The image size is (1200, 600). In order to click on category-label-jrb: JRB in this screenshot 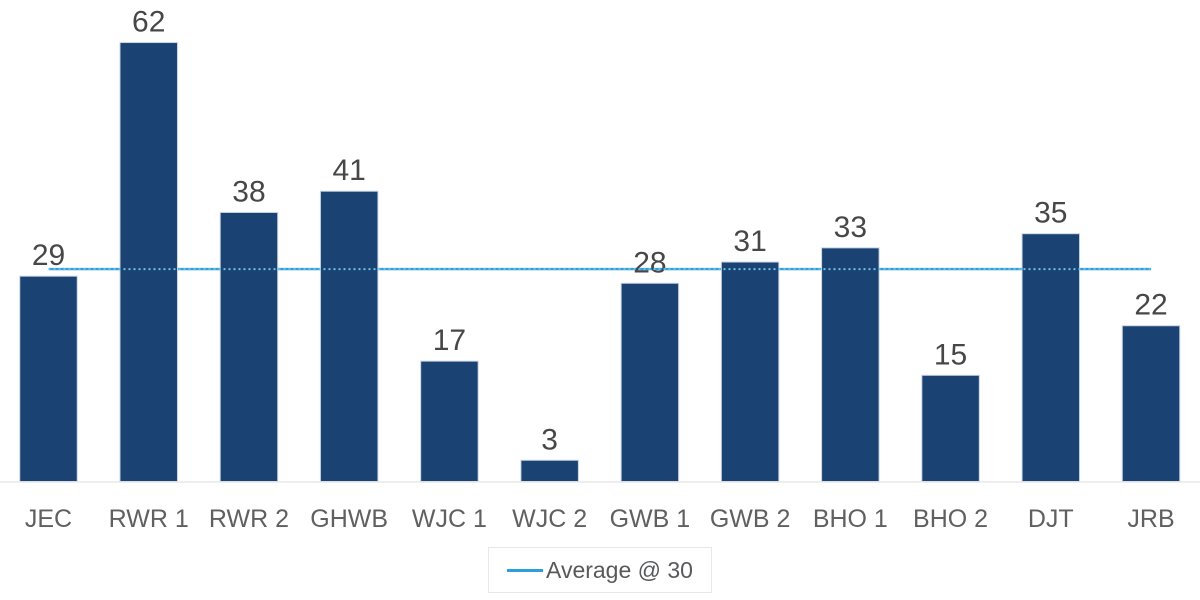, I will do `click(1150, 519)`.